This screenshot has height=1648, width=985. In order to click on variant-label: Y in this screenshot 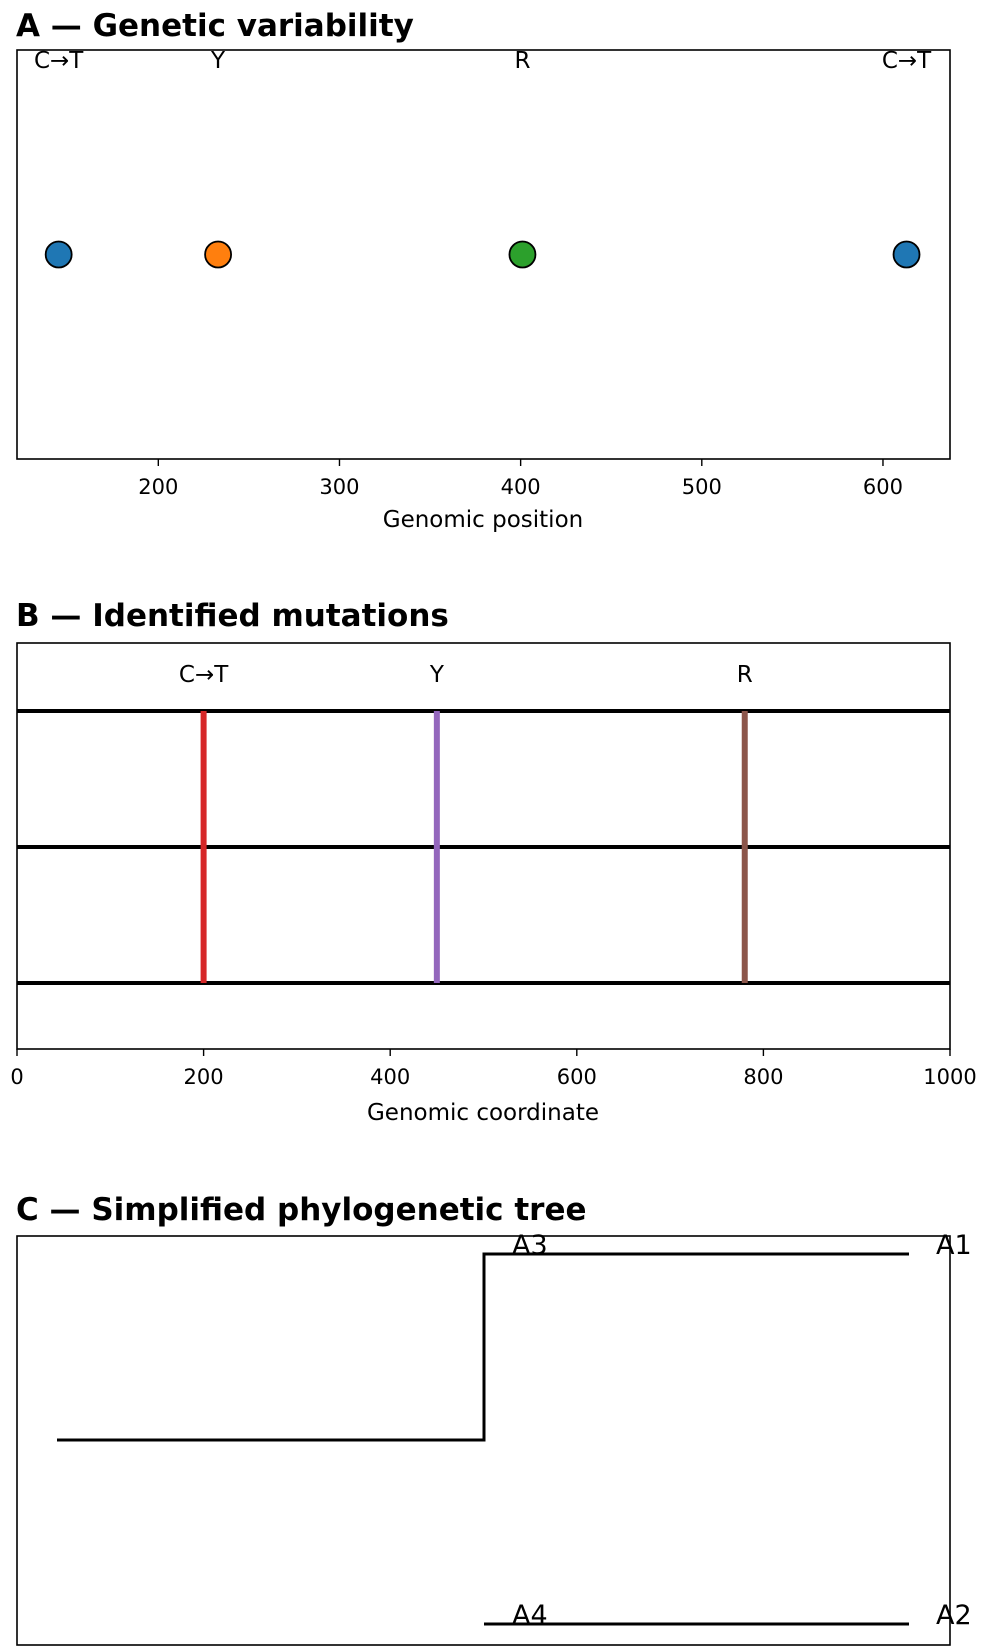, I will do `click(218, 61)`.